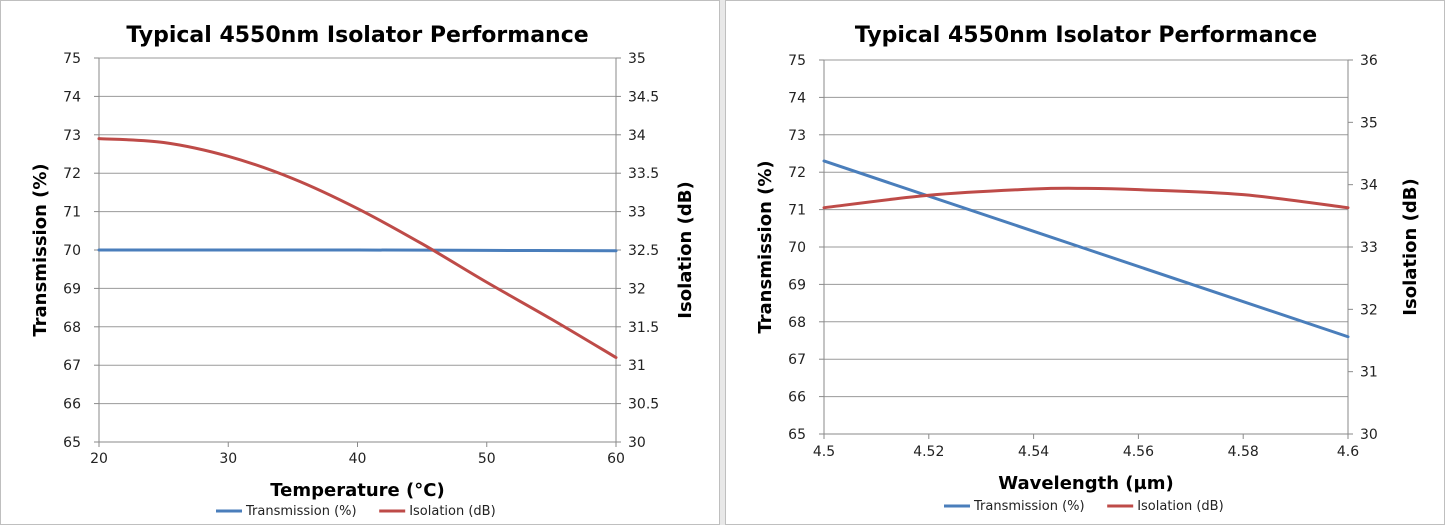  I want to click on y2-tick-label: 32.5, so click(643, 251).